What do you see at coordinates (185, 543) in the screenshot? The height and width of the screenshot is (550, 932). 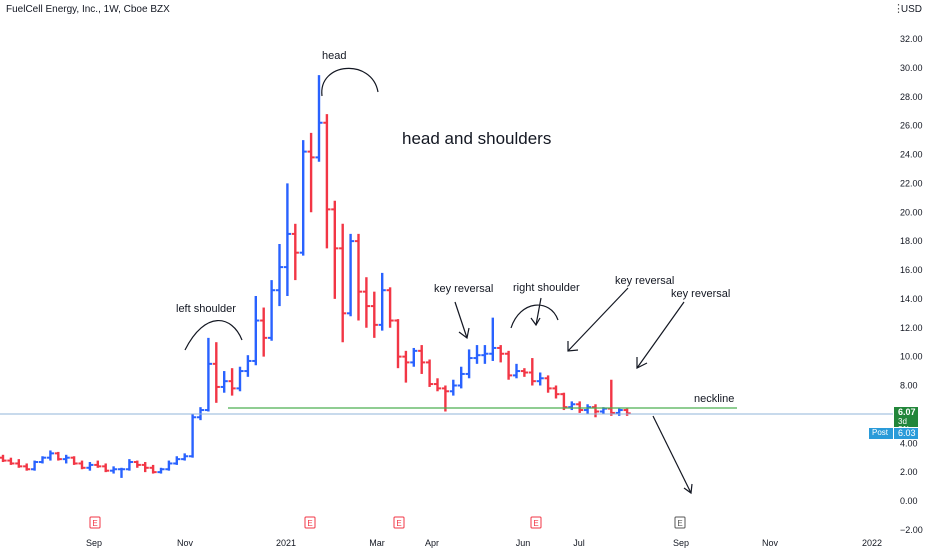 I see `x-tick-label: Nov` at bounding box center [185, 543].